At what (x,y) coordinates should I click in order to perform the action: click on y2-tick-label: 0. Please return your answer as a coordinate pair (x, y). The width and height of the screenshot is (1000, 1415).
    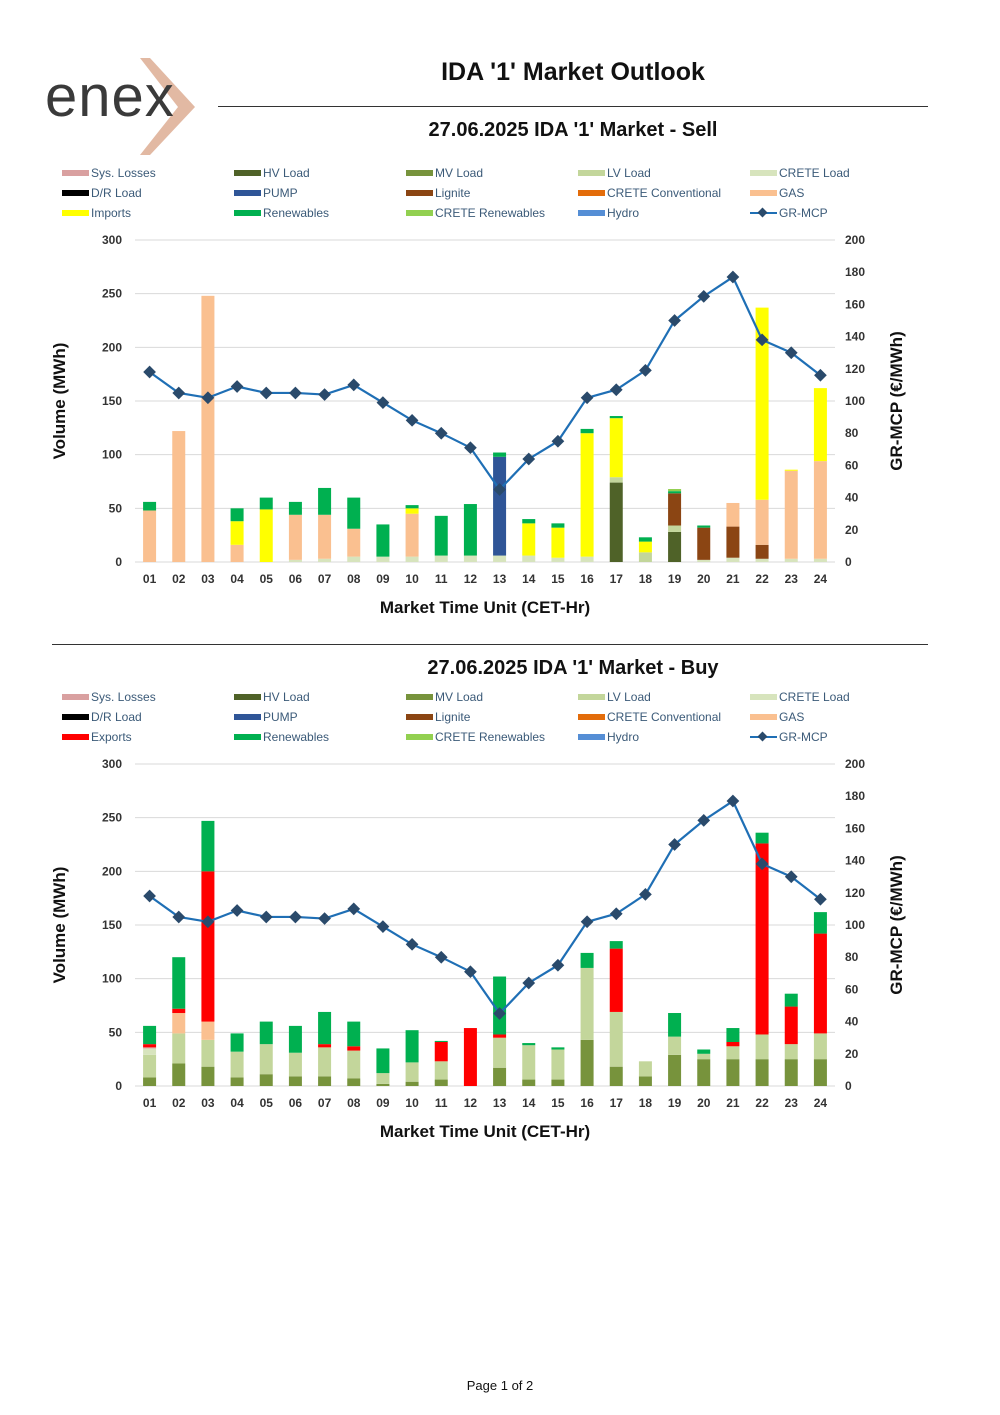
    Looking at the image, I should click on (848, 562).